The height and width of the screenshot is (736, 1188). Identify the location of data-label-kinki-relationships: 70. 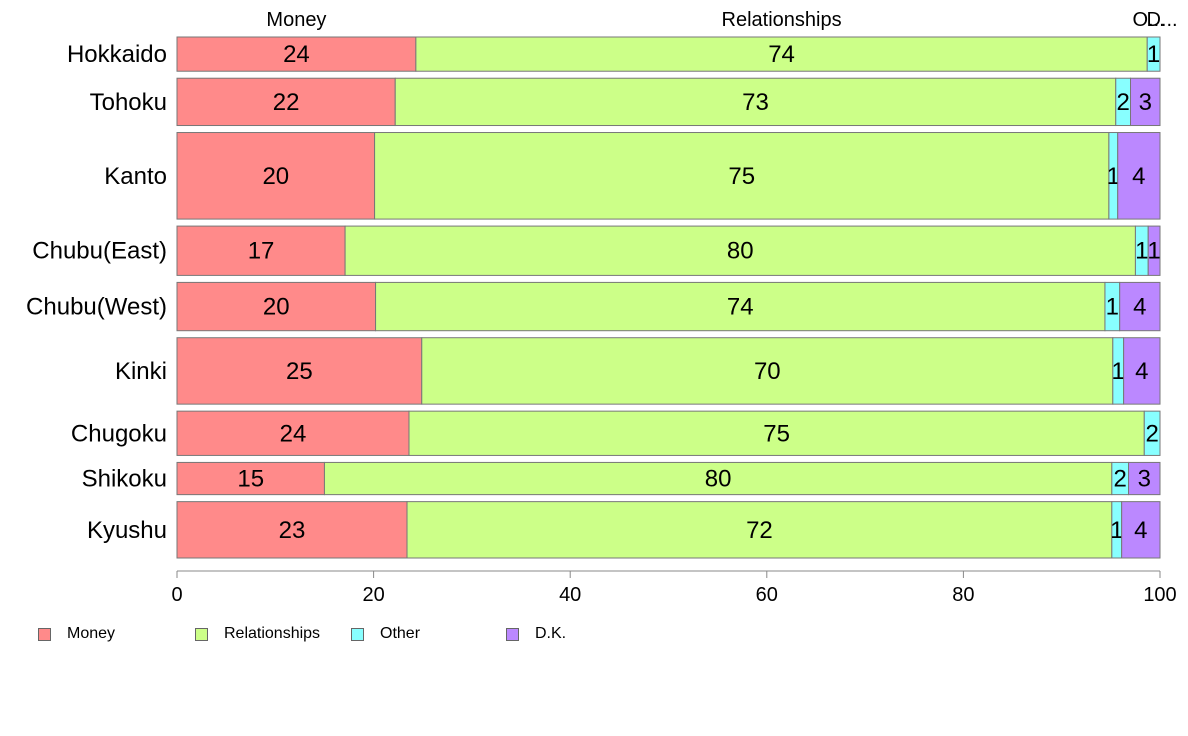
(767, 371).